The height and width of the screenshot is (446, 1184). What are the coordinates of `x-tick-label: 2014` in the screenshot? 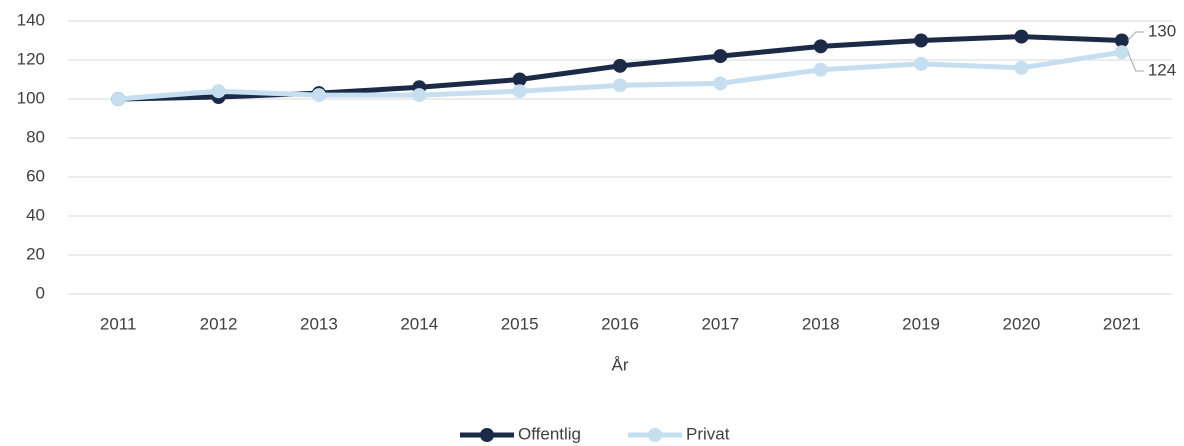 It's located at (419, 323).